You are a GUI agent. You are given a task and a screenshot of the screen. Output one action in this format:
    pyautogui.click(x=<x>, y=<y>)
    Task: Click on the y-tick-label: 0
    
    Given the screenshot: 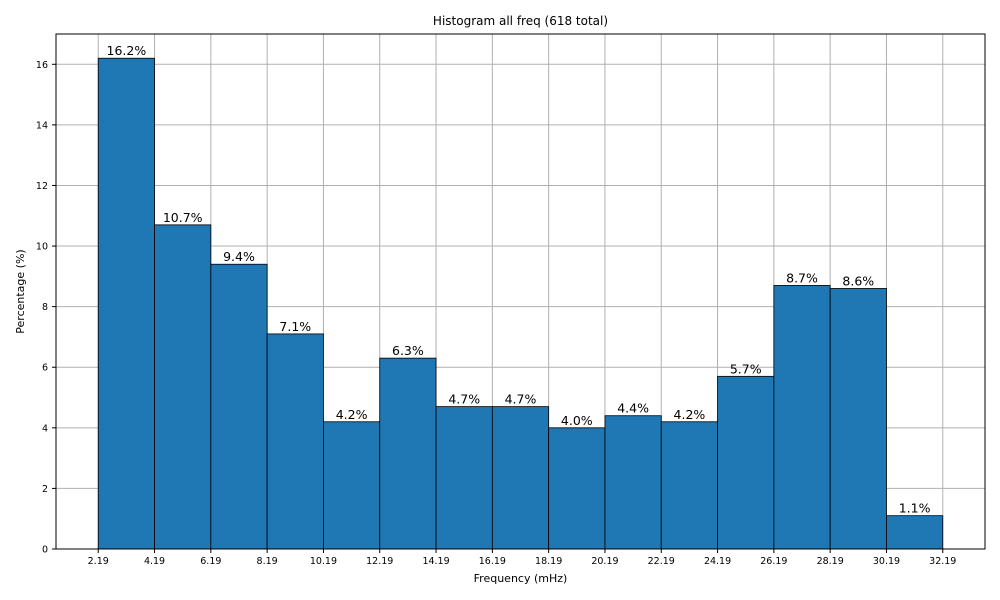 What is the action you would take?
    pyautogui.click(x=45, y=550)
    